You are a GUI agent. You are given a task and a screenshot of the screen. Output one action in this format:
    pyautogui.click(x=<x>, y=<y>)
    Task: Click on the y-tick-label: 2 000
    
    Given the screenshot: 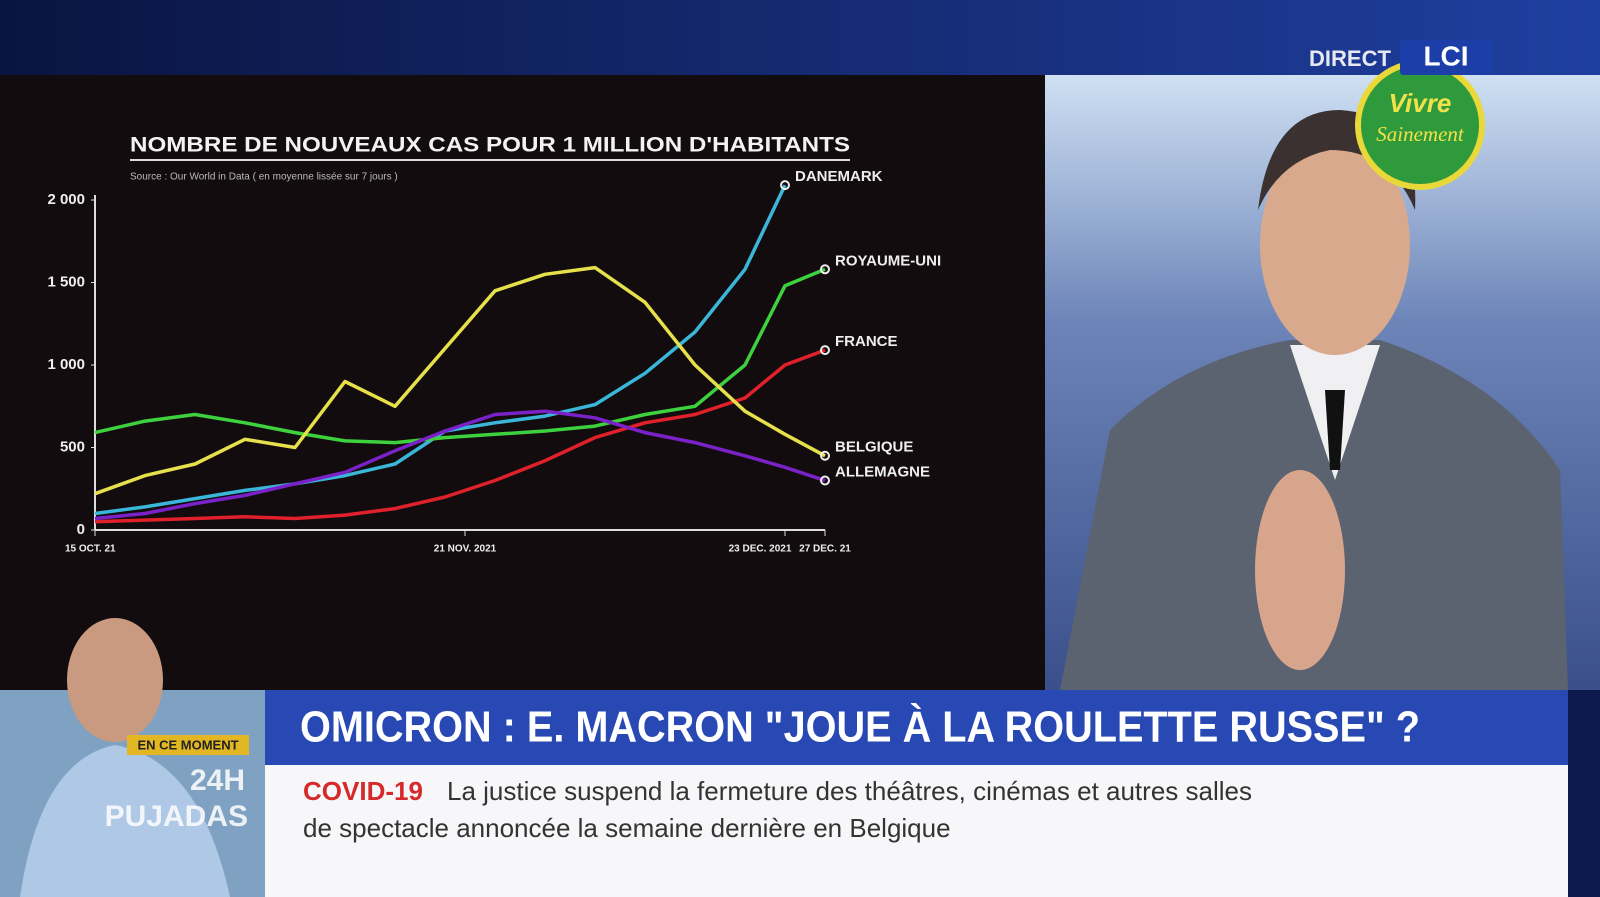 What is the action you would take?
    pyautogui.click(x=66, y=199)
    